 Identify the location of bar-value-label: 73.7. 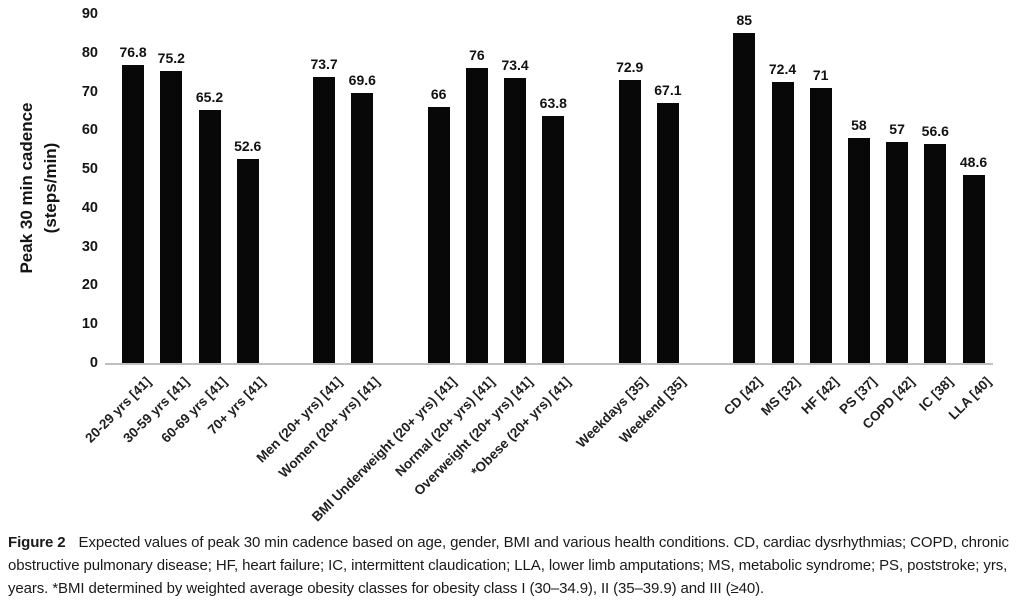
(324, 64).